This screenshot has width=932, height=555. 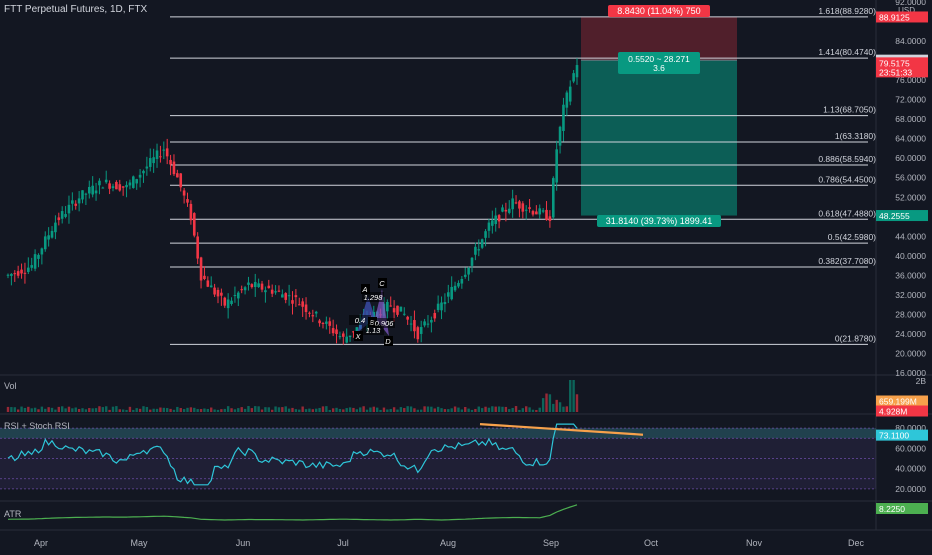 I want to click on pattern-ratio-label: 0.906, so click(x=385, y=323).